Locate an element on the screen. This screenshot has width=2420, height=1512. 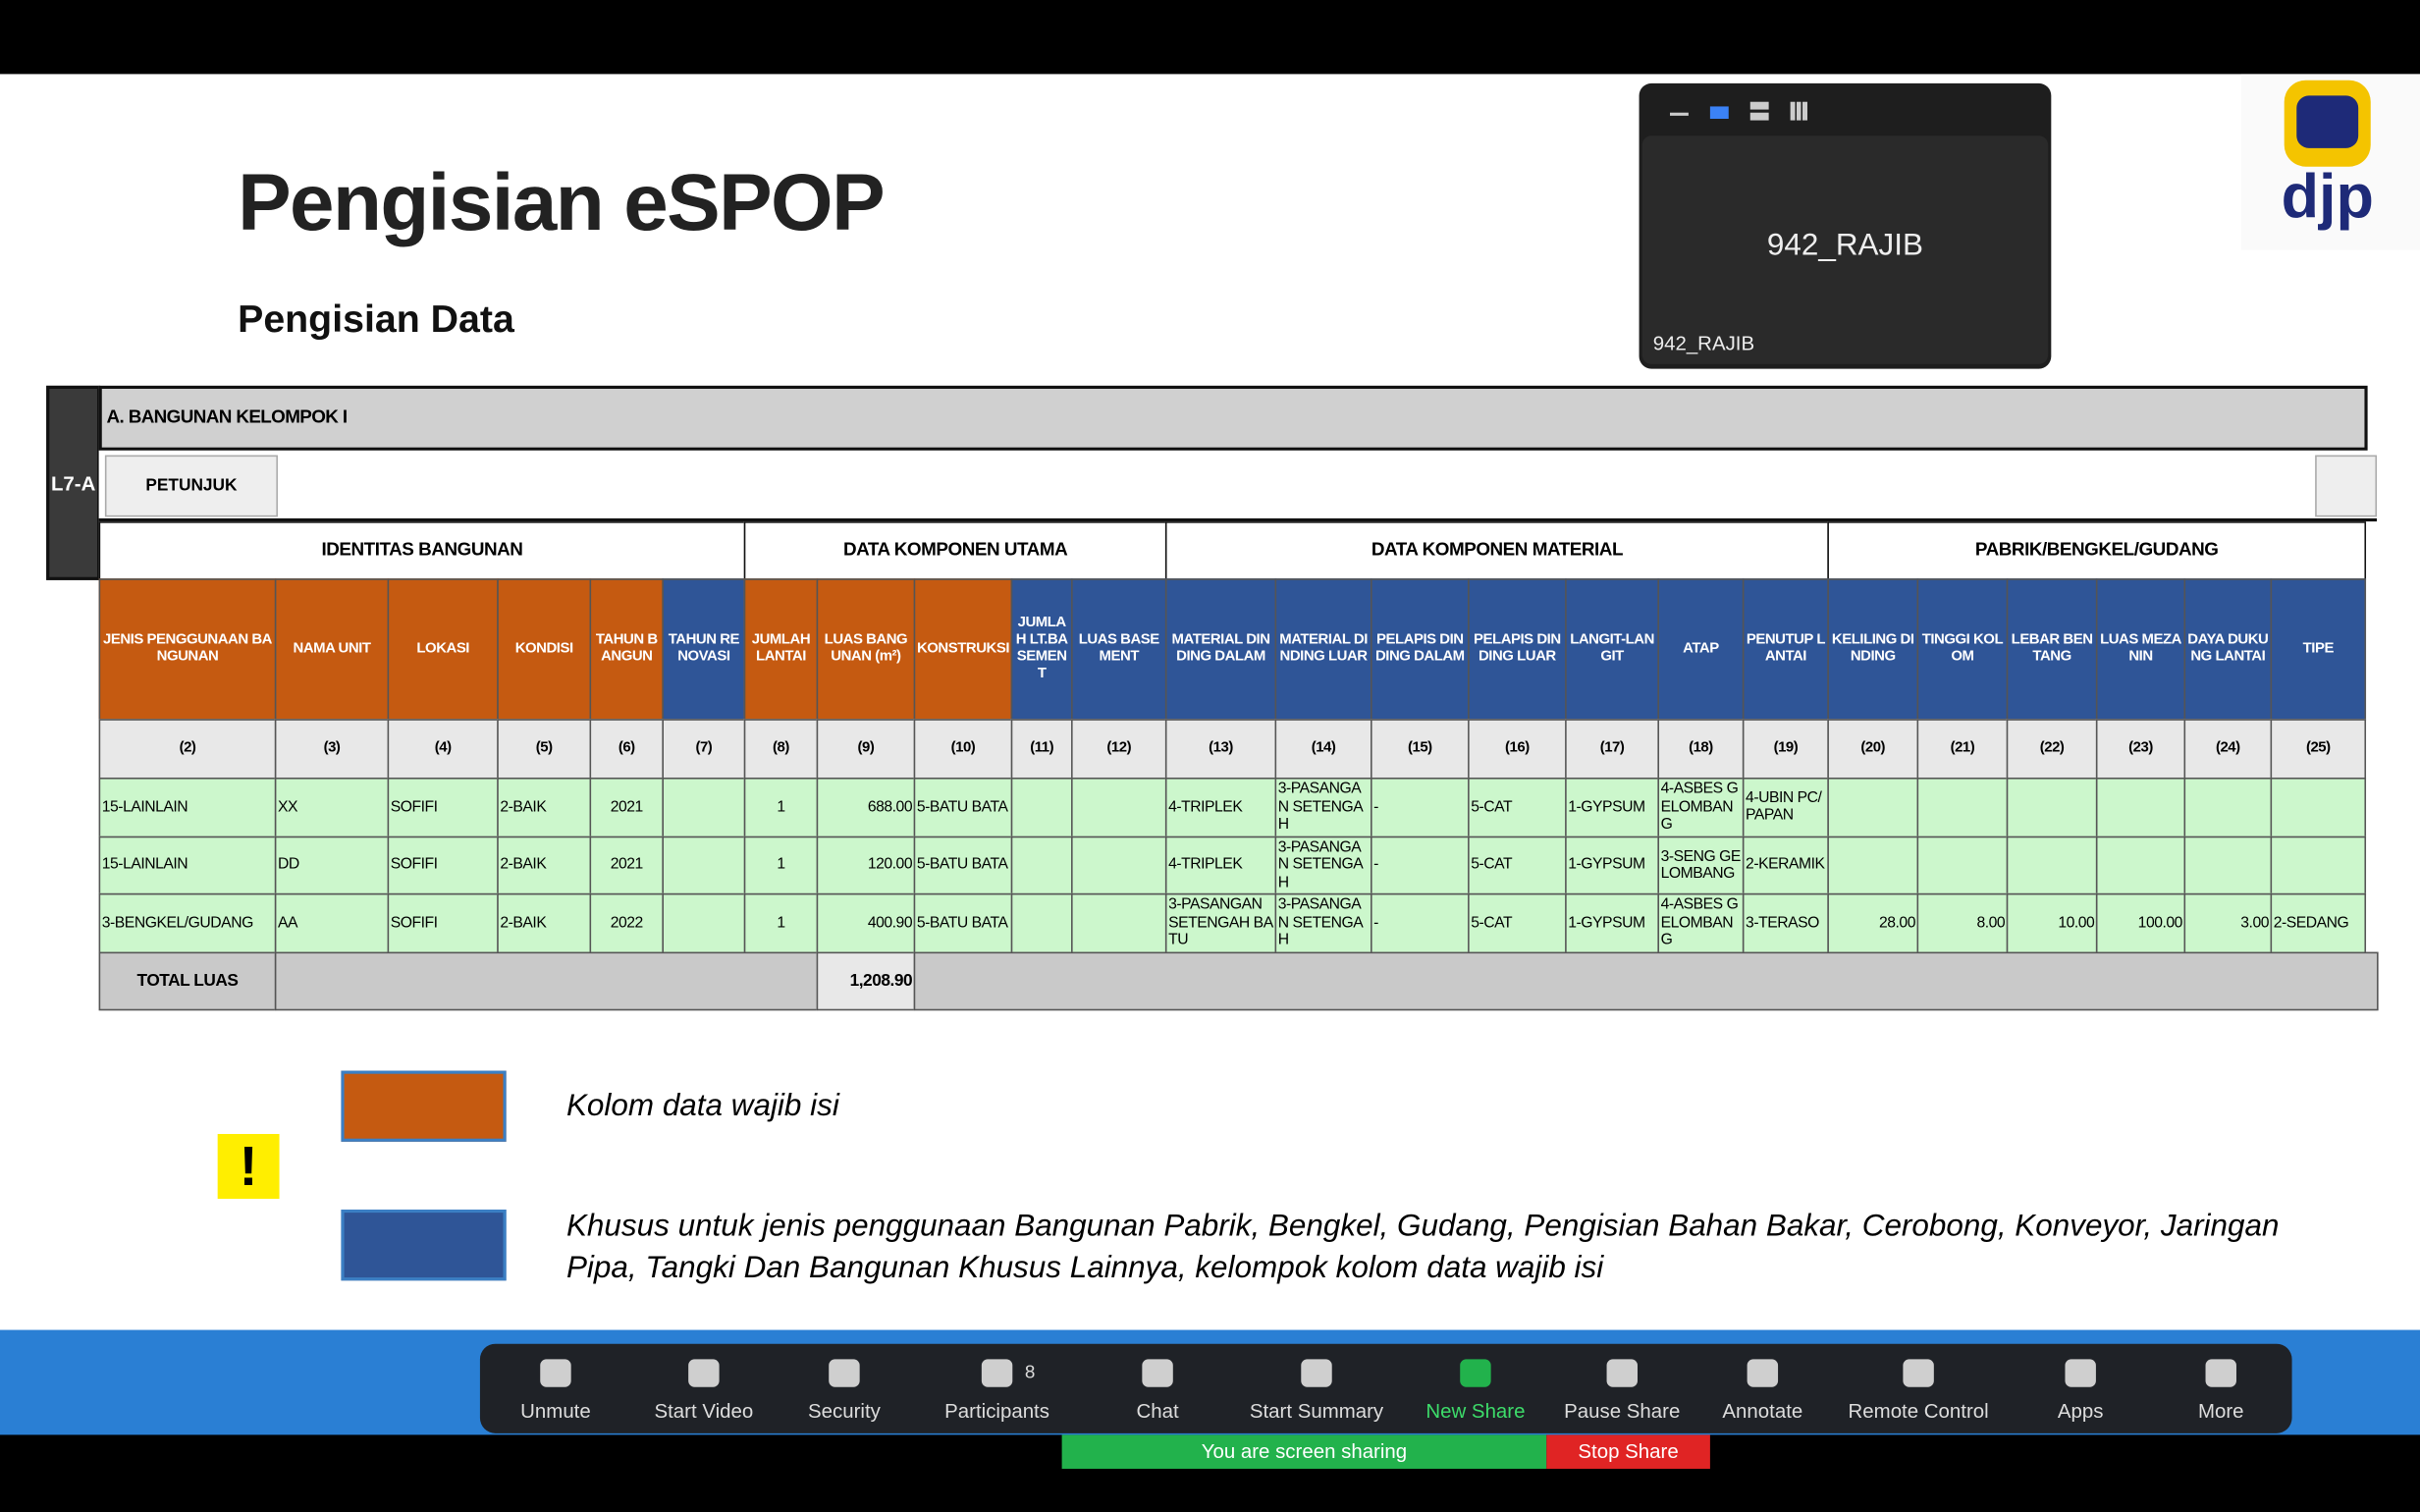
column-number: (18) is located at coordinates (1701, 749).